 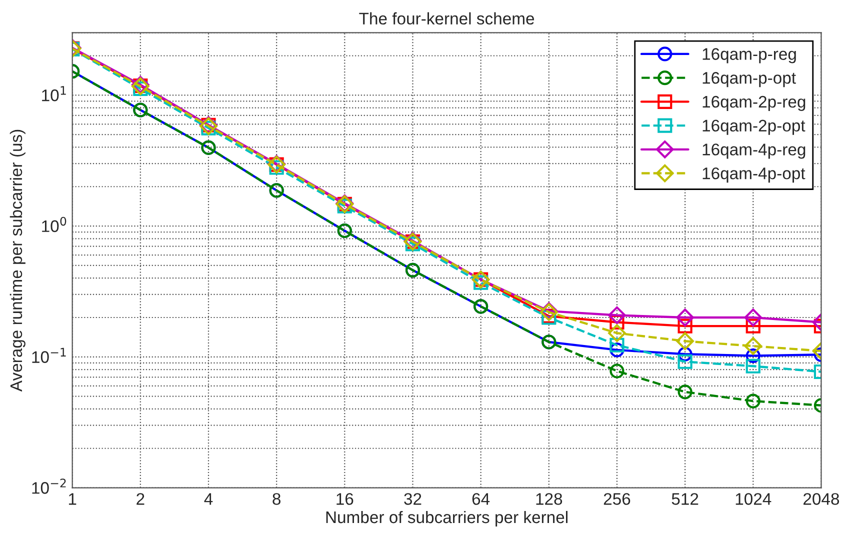 I want to click on y-tick-label: 10$^{0}$, so click(x=54, y=224).